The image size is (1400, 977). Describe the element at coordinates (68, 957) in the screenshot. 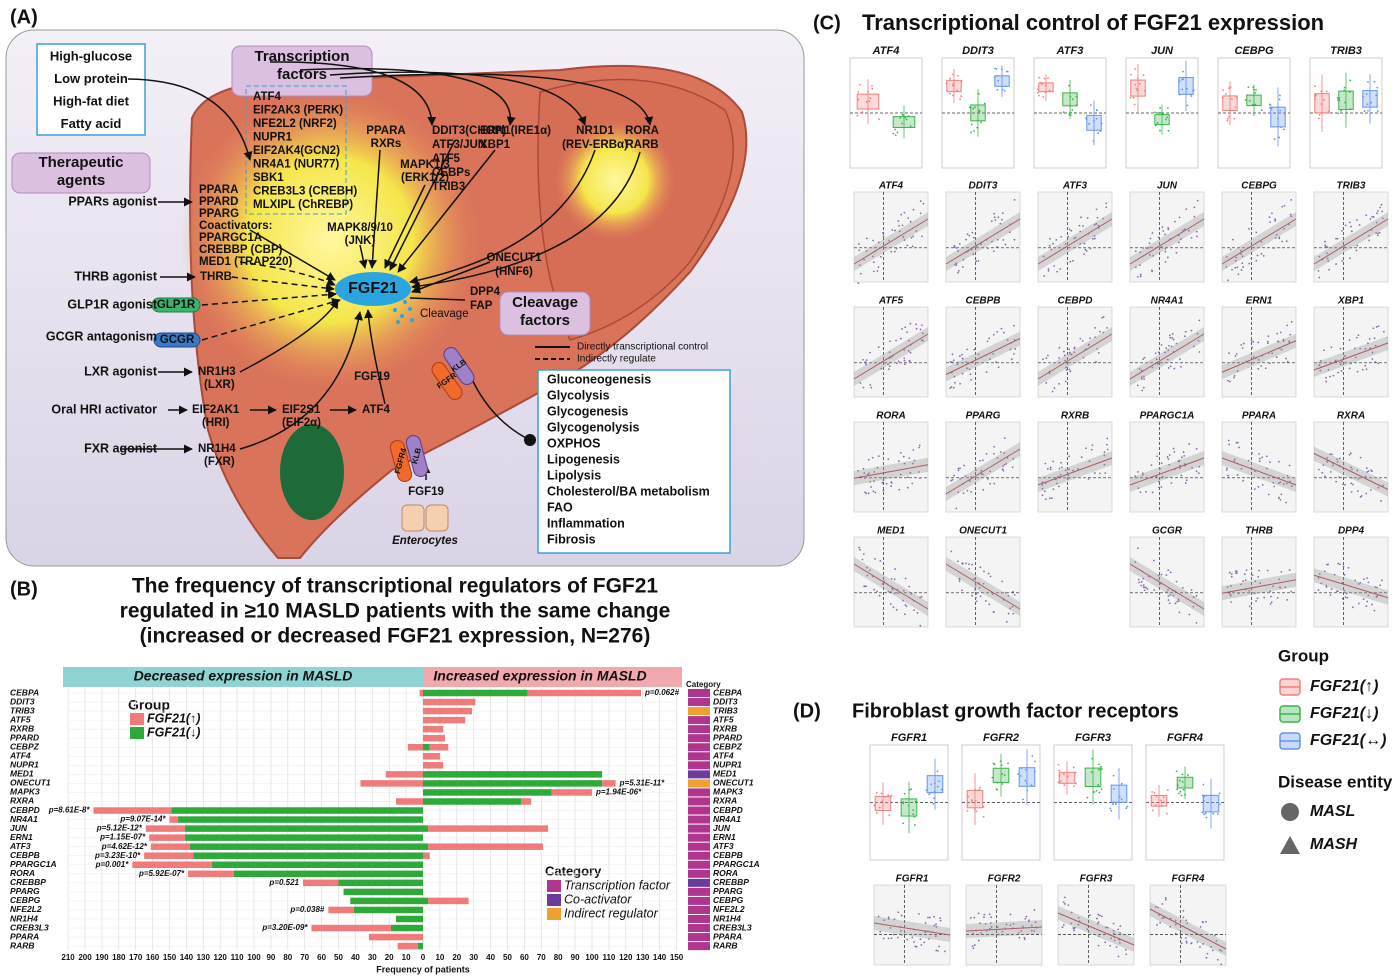

I see `x-tick-label: 210` at that location.